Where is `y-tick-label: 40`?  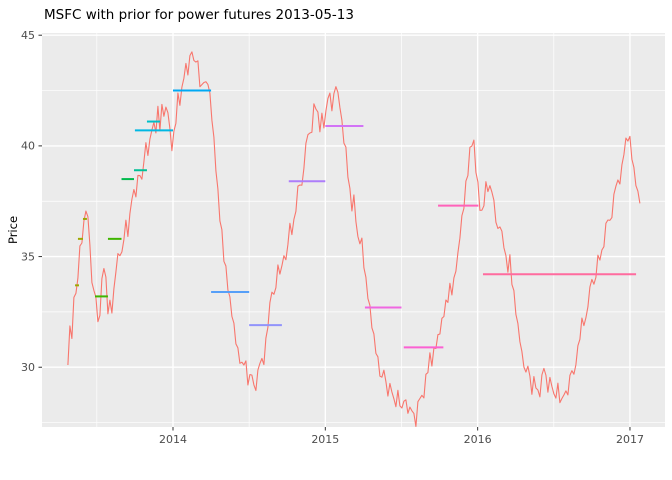 y-tick-label: 40 is located at coordinates (28, 146).